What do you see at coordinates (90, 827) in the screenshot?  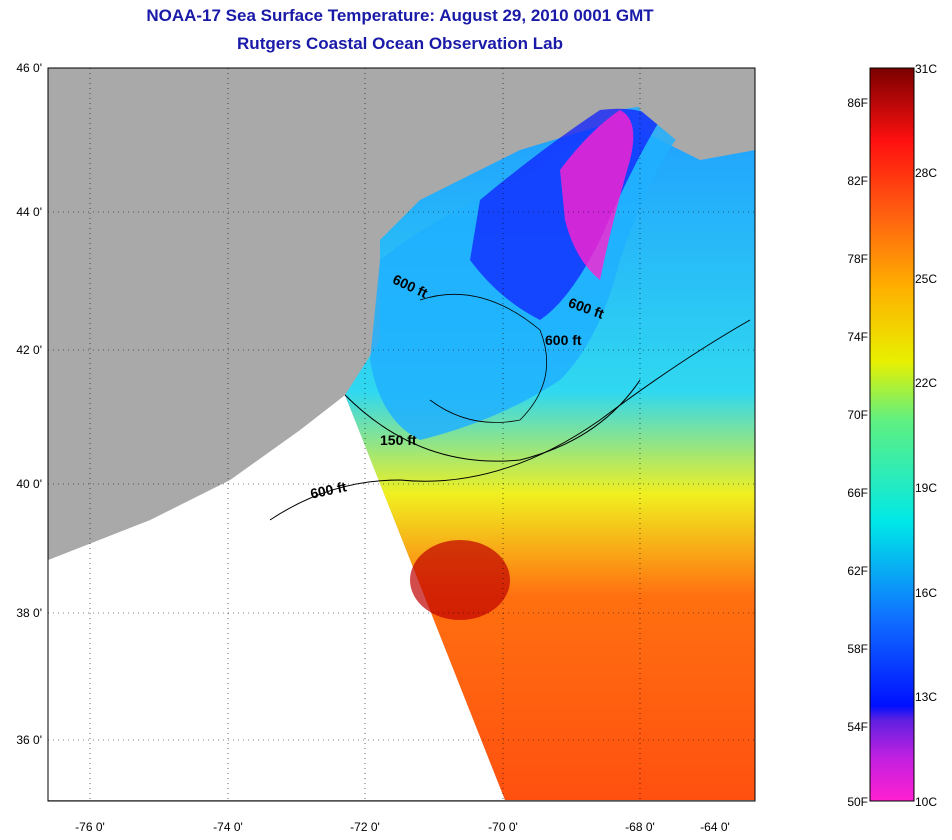 I see `lon-label: -76 0'` at bounding box center [90, 827].